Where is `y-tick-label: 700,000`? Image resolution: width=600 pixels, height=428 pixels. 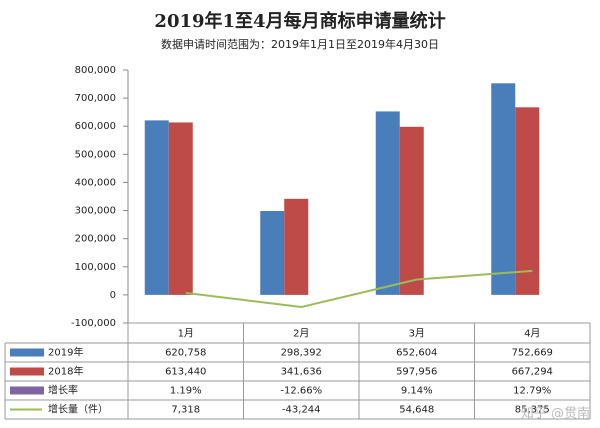
y-tick-label: 700,000 is located at coordinates (95, 98).